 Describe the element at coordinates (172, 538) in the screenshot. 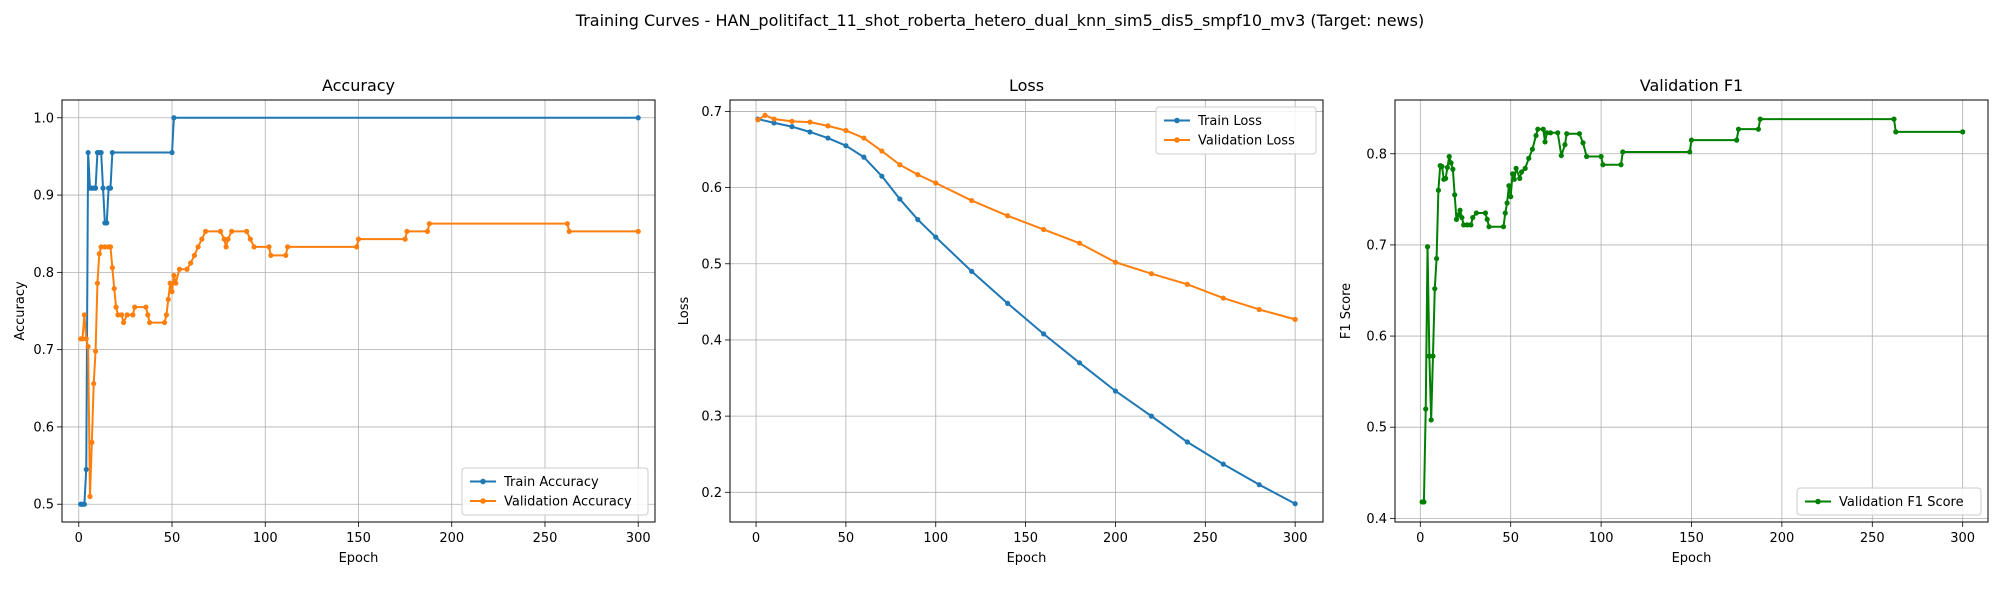

I see `x-tick-label: 50` at that location.